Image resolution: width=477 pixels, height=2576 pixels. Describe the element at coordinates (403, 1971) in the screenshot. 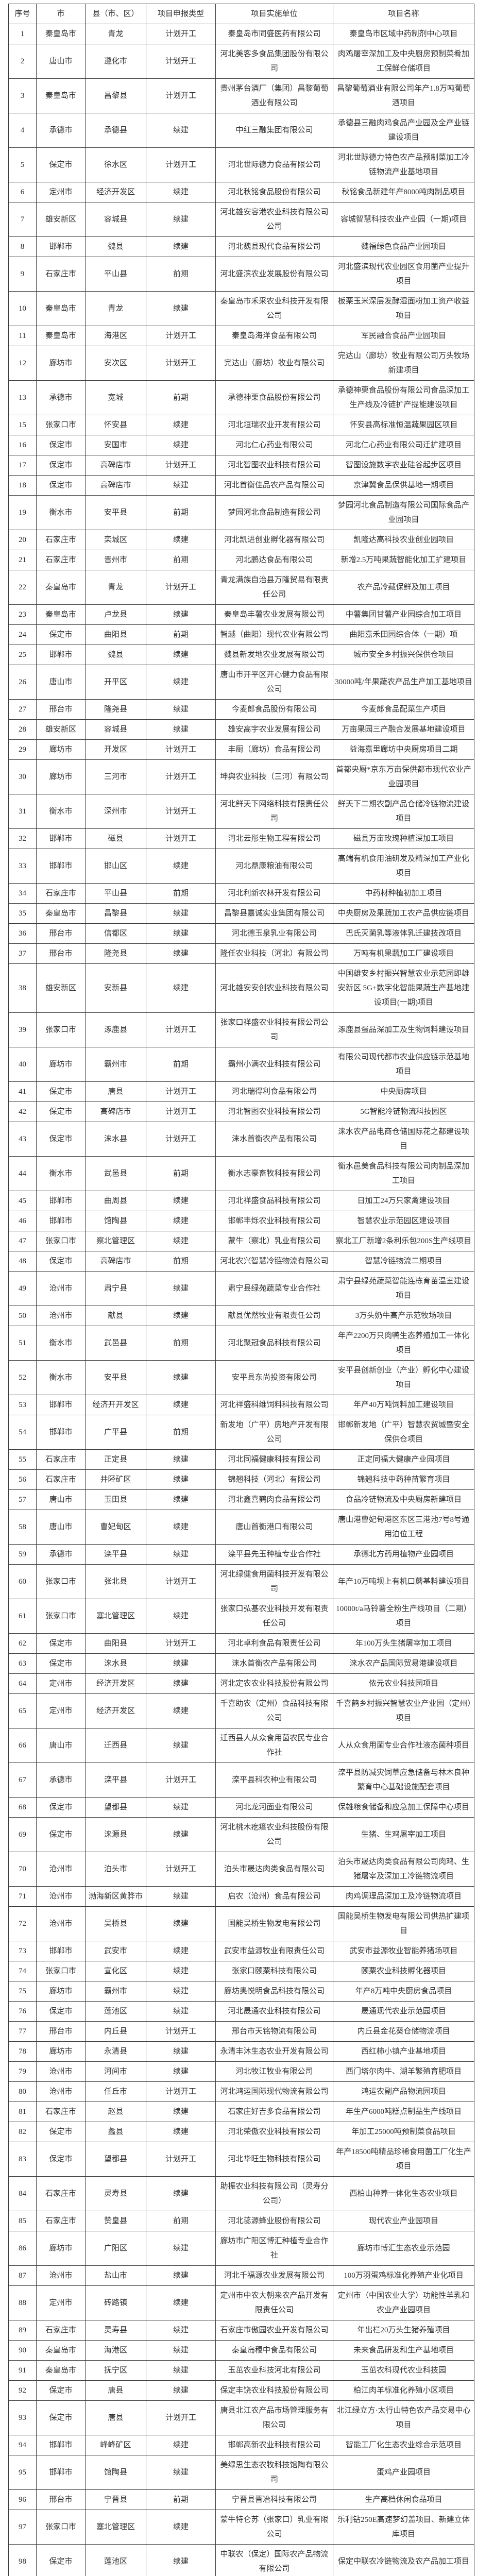

I see `cell-name: 颐粟农业科技孵化器项目` at that location.